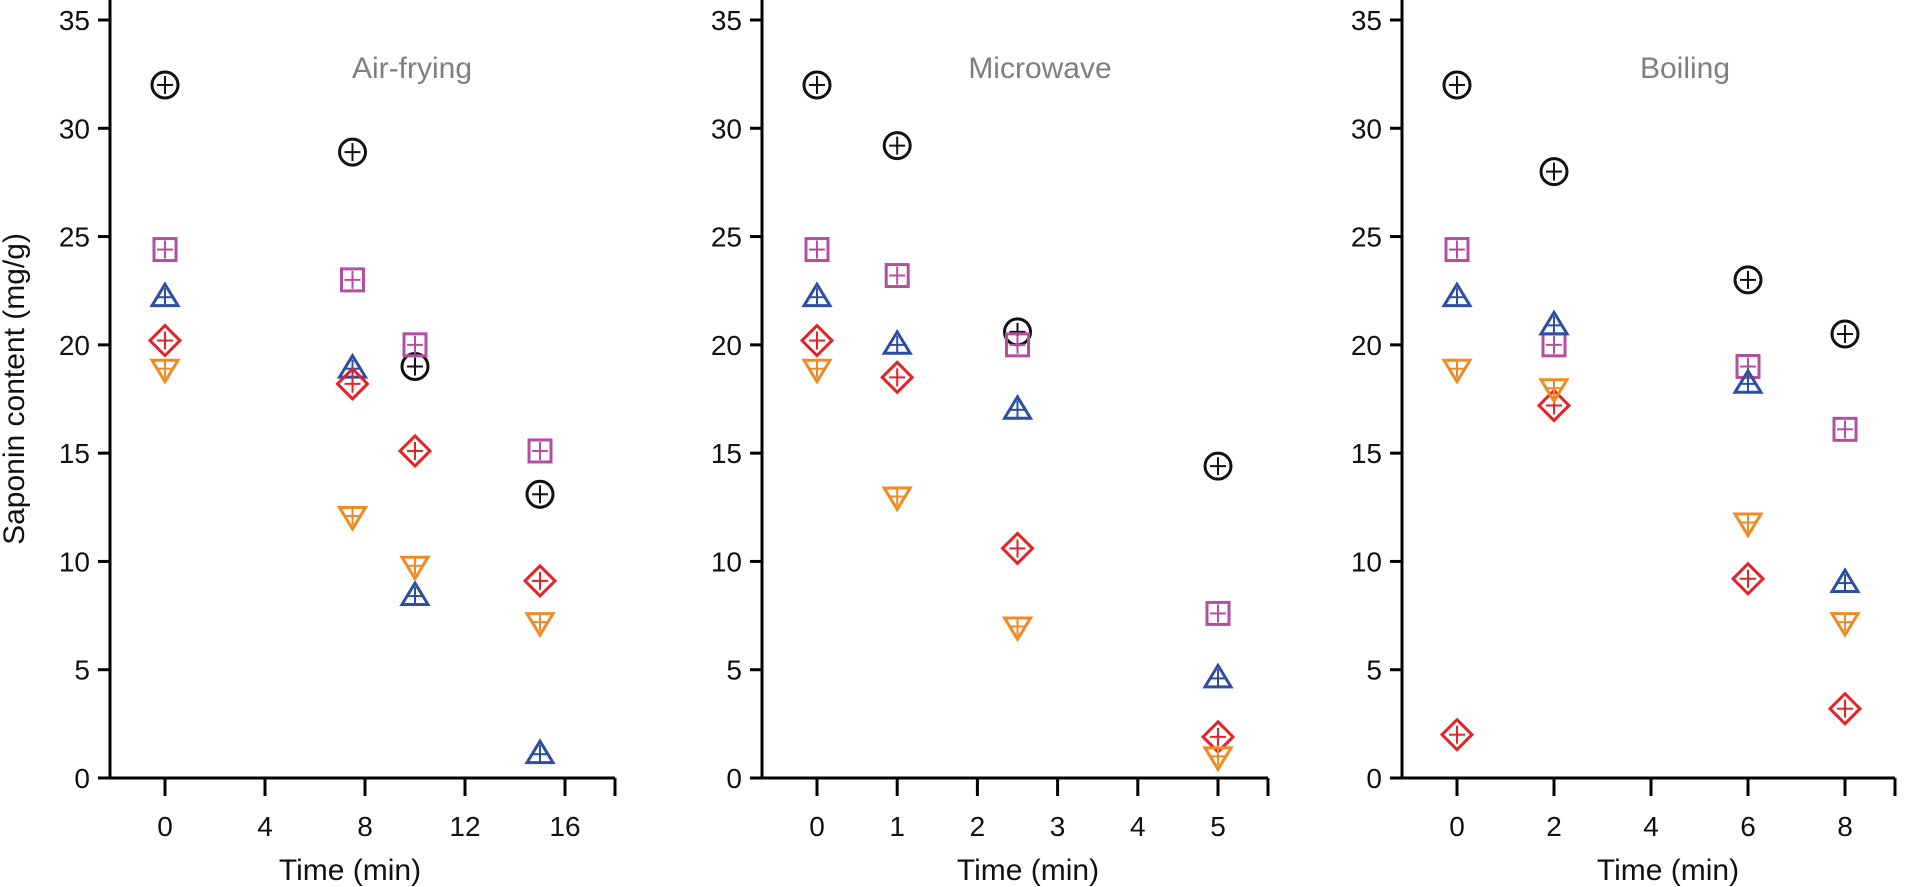 This screenshot has width=1905, height=887. Describe the element at coordinates (412, 68) in the screenshot. I see `panel-title: Air-frying` at that location.